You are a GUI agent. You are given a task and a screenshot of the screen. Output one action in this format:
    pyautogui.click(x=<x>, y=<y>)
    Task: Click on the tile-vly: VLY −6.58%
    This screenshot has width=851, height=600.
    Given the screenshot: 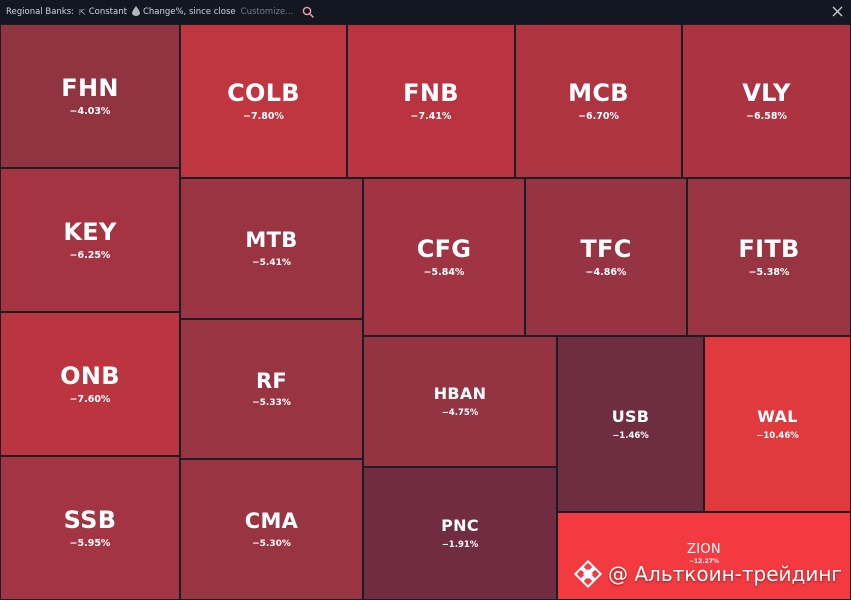 What is the action you would take?
    pyautogui.click(x=766, y=101)
    